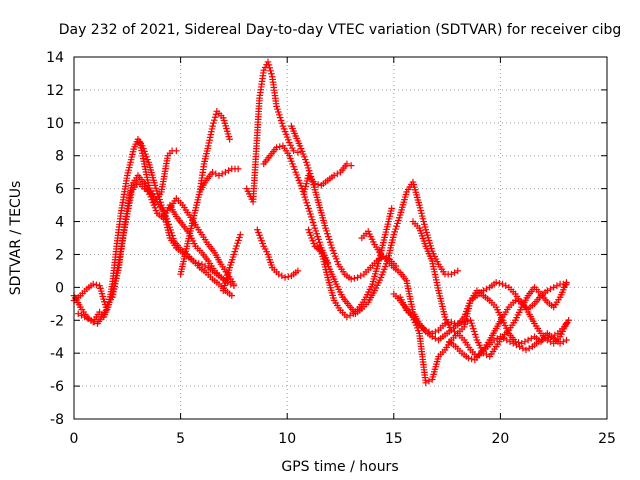 This screenshot has width=640, height=480. I want to click on series-t19, so click(480, 333).